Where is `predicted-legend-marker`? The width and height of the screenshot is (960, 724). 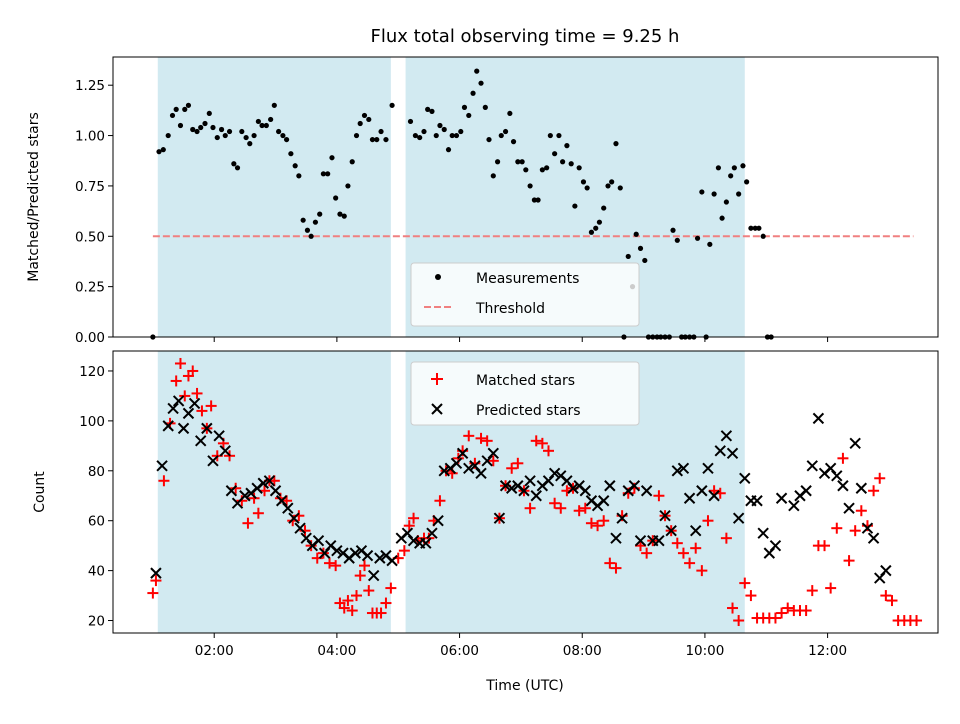
predicted-legend-marker is located at coordinates (437, 409).